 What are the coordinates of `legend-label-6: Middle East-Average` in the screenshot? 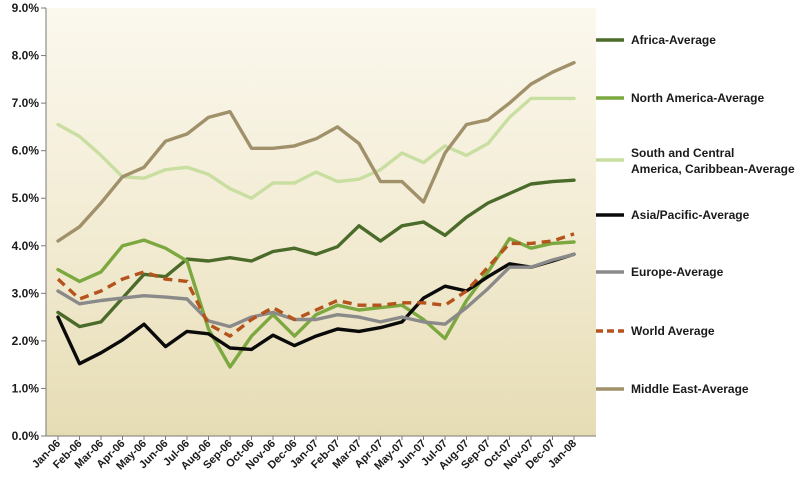 It's located at (690, 389).